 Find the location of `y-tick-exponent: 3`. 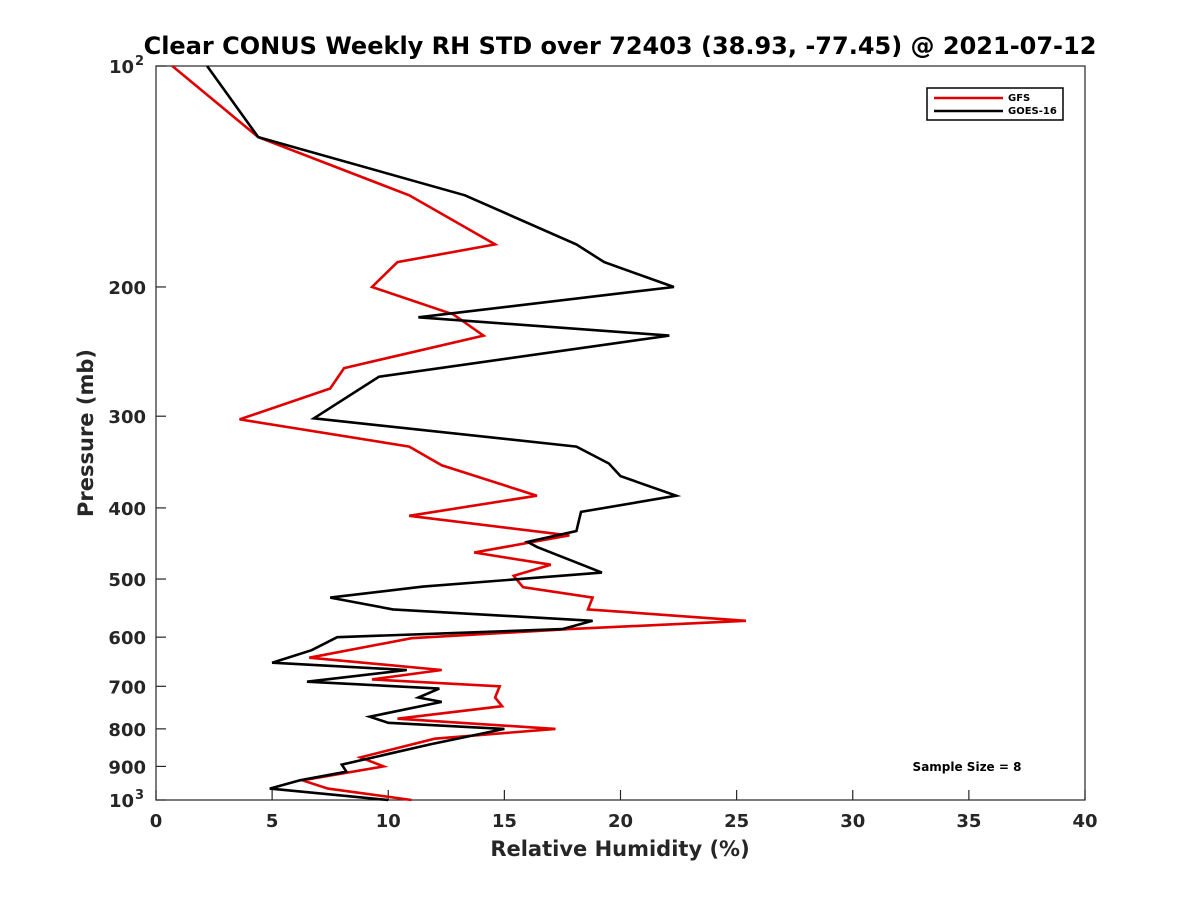

y-tick-exponent: 3 is located at coordinates (139, 795).